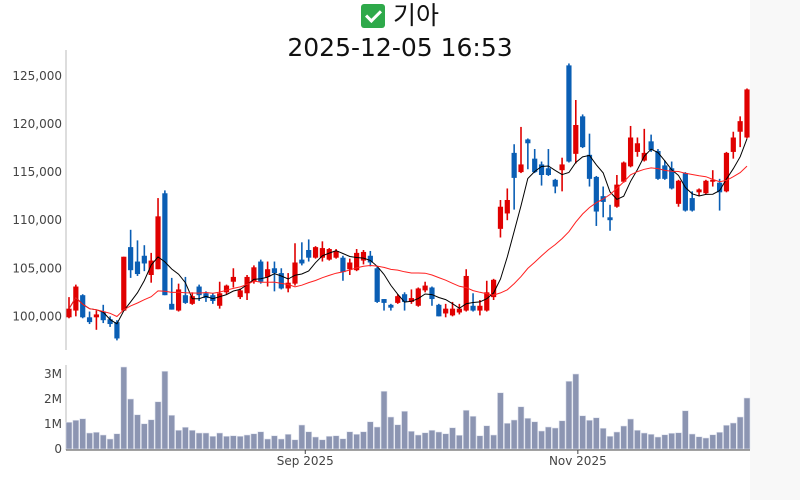 Image resolution: width=800 pixels, height=500 pixels. What do you see at coordinates (305, 461) in the screenshot?
I see `x-tick-label: Sep 2025` at bounding box center [305, 461].